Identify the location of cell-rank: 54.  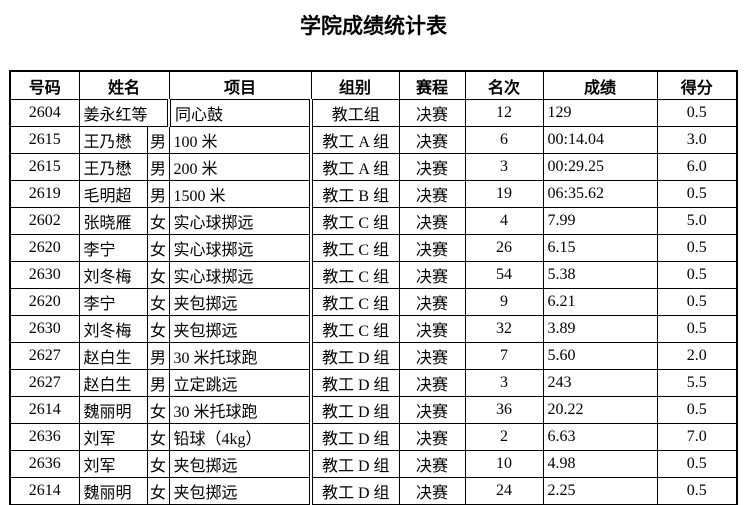
(504, 275).